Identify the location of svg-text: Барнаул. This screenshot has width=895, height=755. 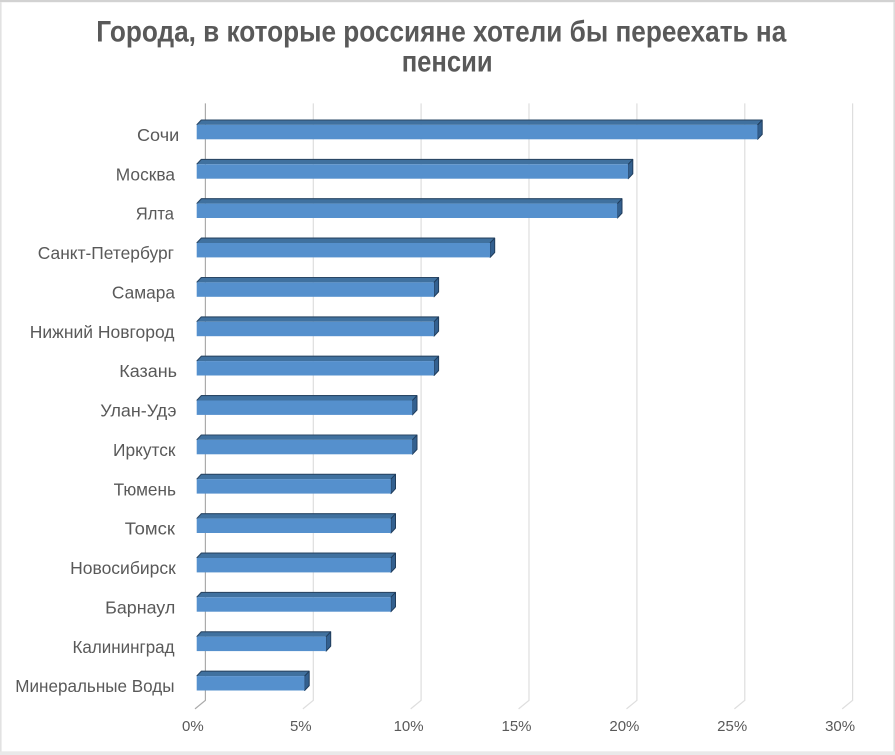
(140, 607).